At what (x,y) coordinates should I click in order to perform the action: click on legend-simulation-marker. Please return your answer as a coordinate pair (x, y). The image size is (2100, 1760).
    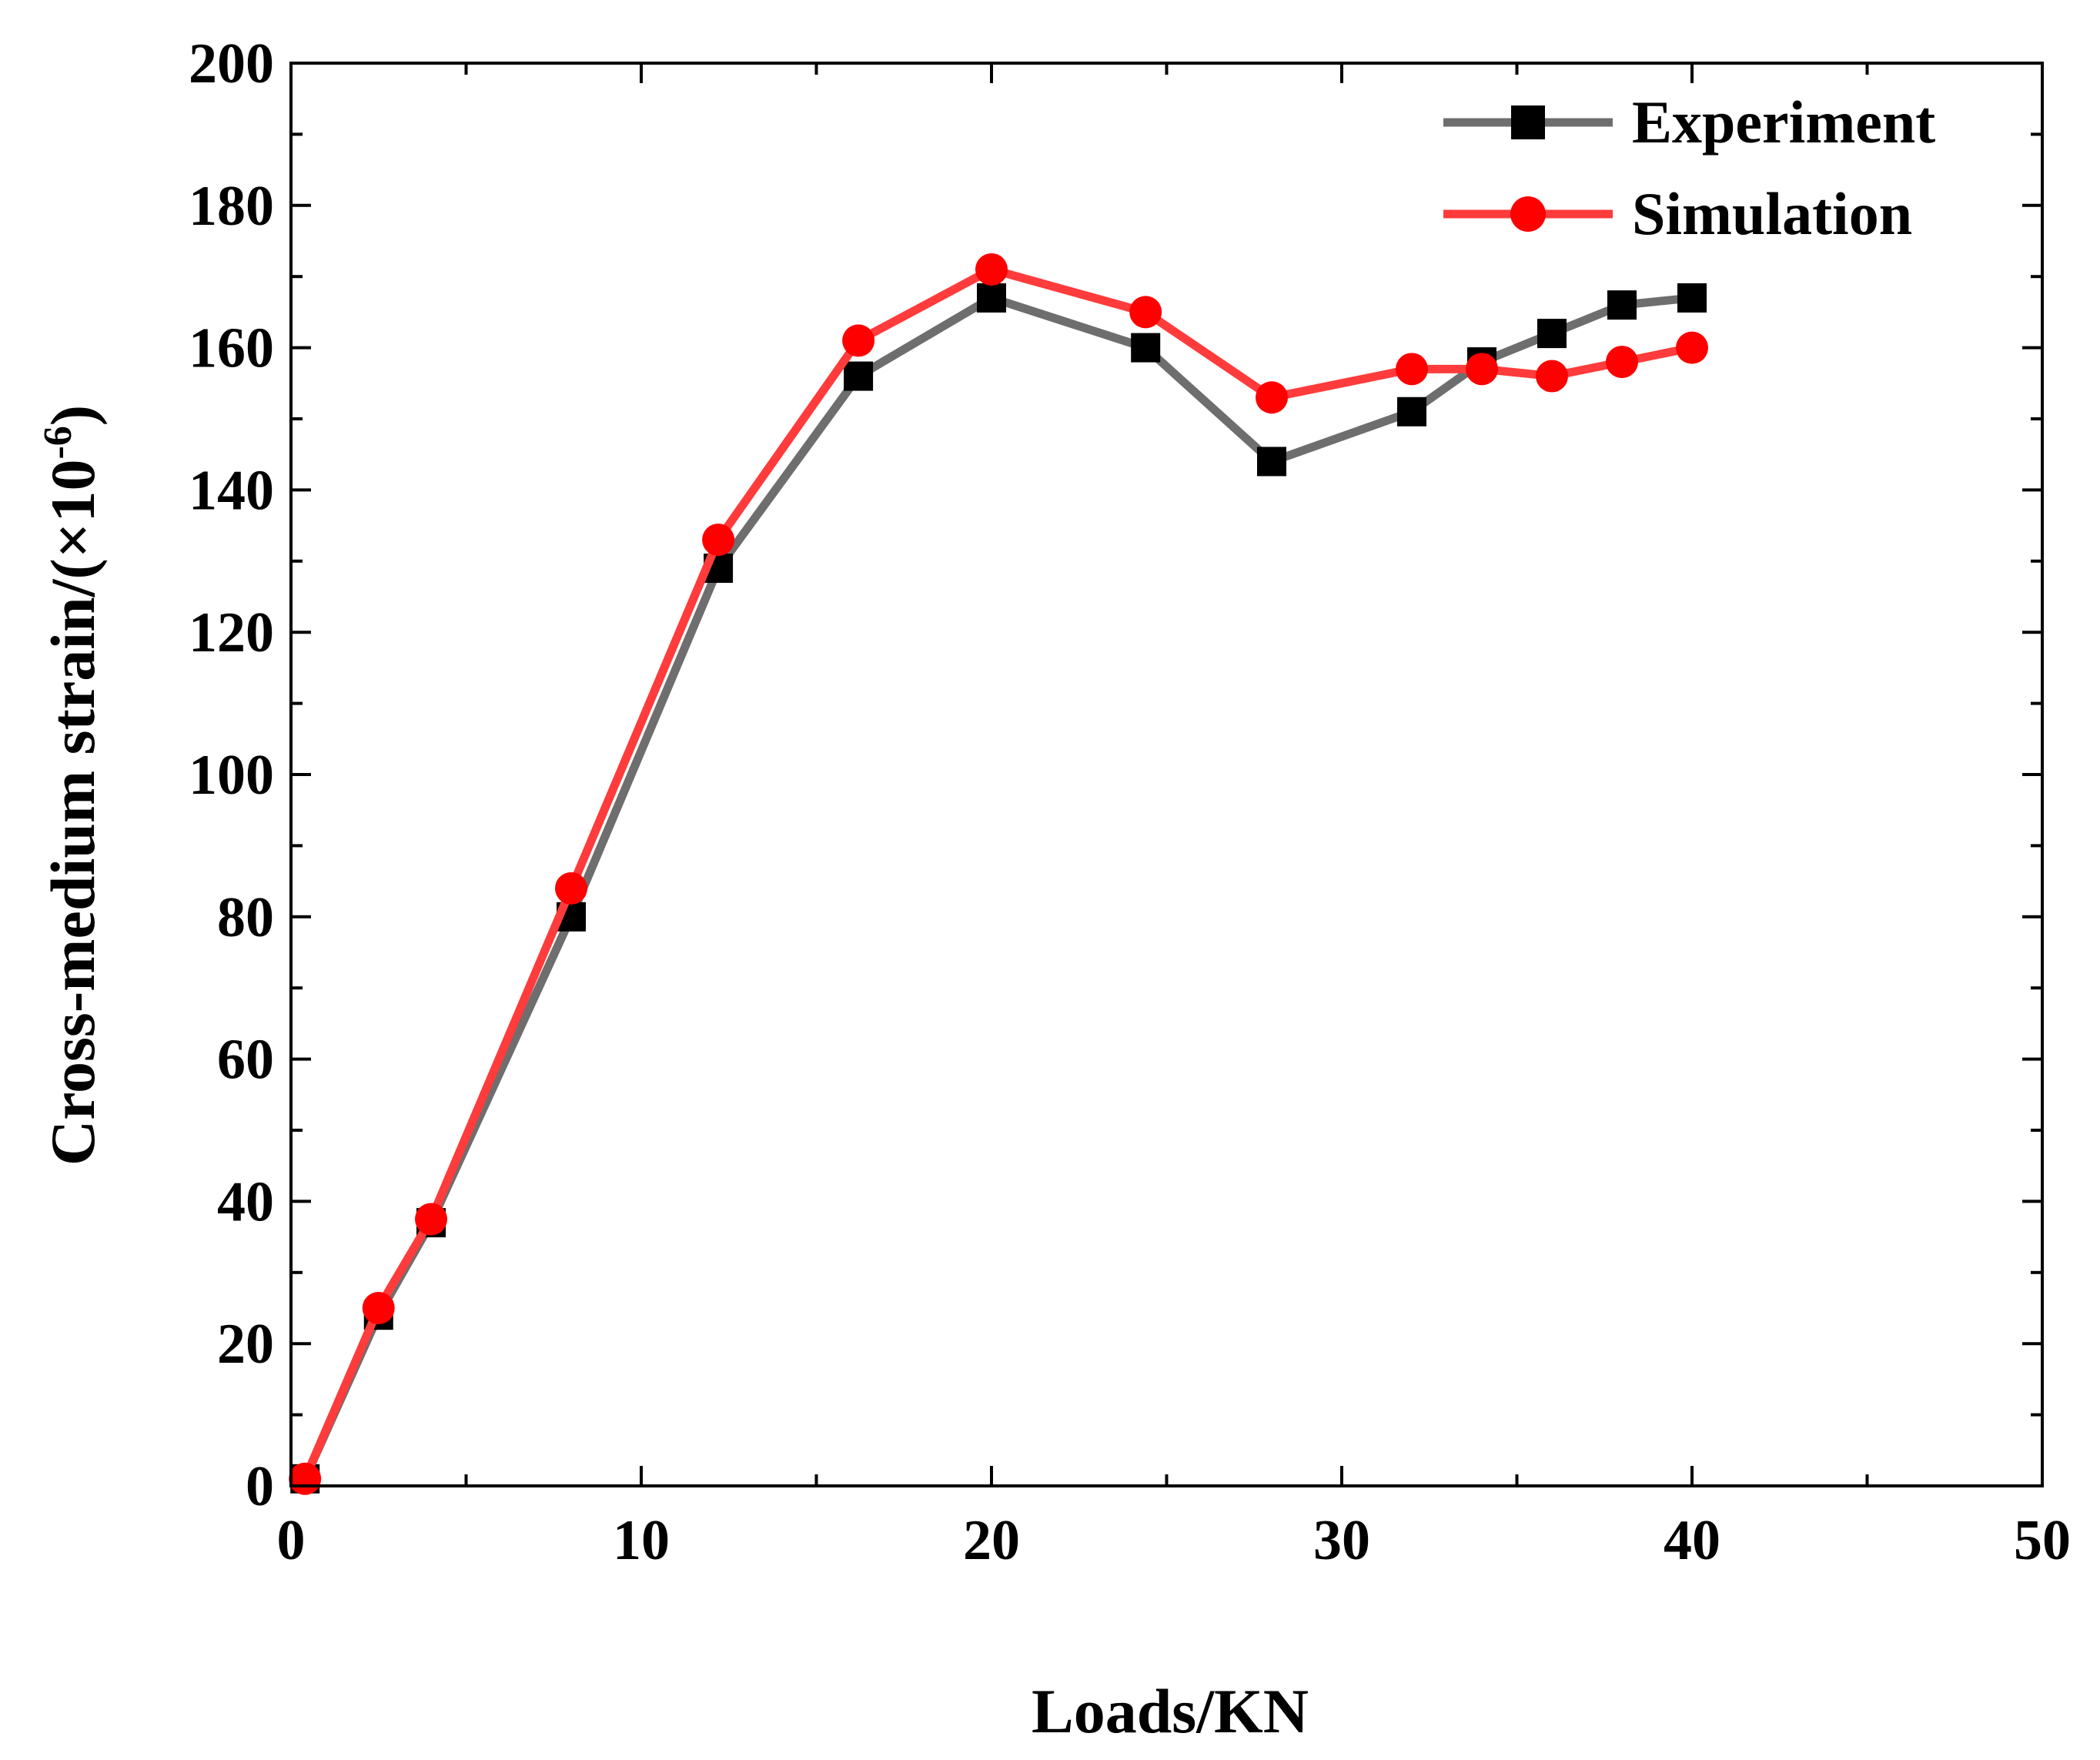
    Looking at the image, I should click on (1528, 214).